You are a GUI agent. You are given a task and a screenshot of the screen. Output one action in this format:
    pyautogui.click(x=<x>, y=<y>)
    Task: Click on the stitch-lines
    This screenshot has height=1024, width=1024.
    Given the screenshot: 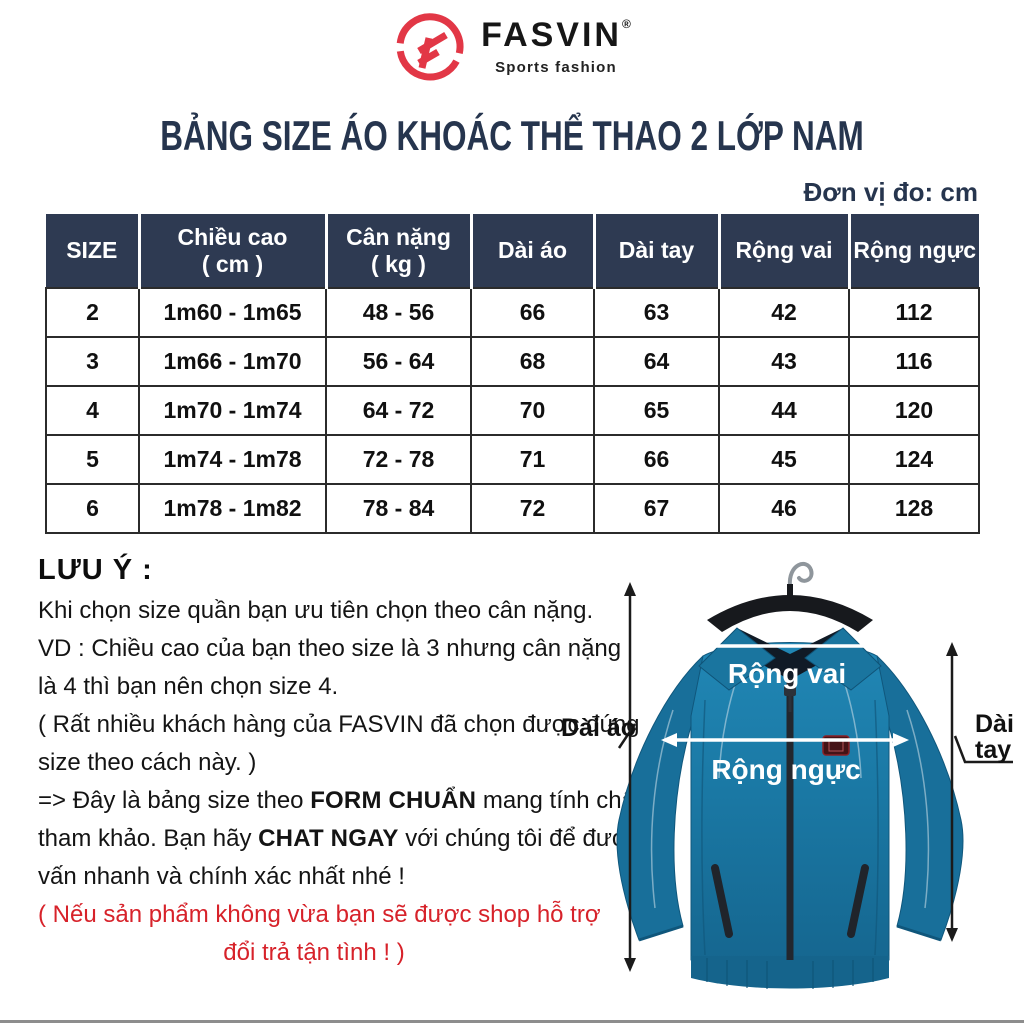 What is the action you would take?
    pyautogui.click(x=790, y=776)
    